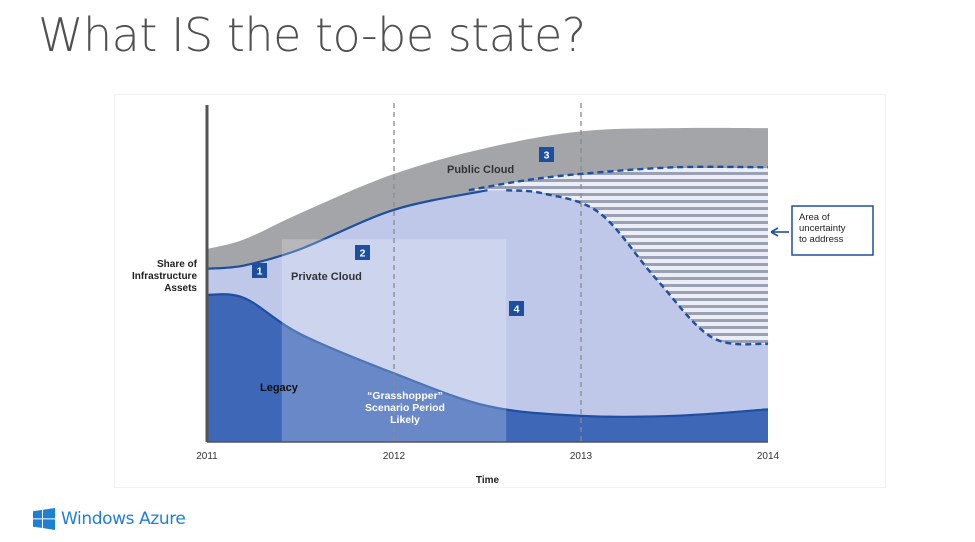 This screenshot has height=542, width=975. What do you see at coordinates (44, 519) in the screenshot?
I see `windows-logo-icon` at bounding box center [44, 519].